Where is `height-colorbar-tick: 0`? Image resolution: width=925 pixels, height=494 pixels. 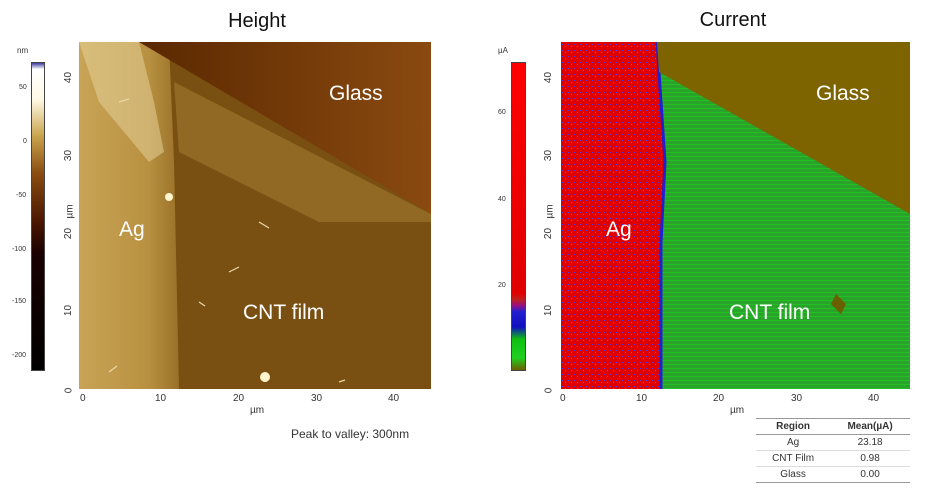 height-colorbar-tick: 0 is located at coordinates (25, 141).